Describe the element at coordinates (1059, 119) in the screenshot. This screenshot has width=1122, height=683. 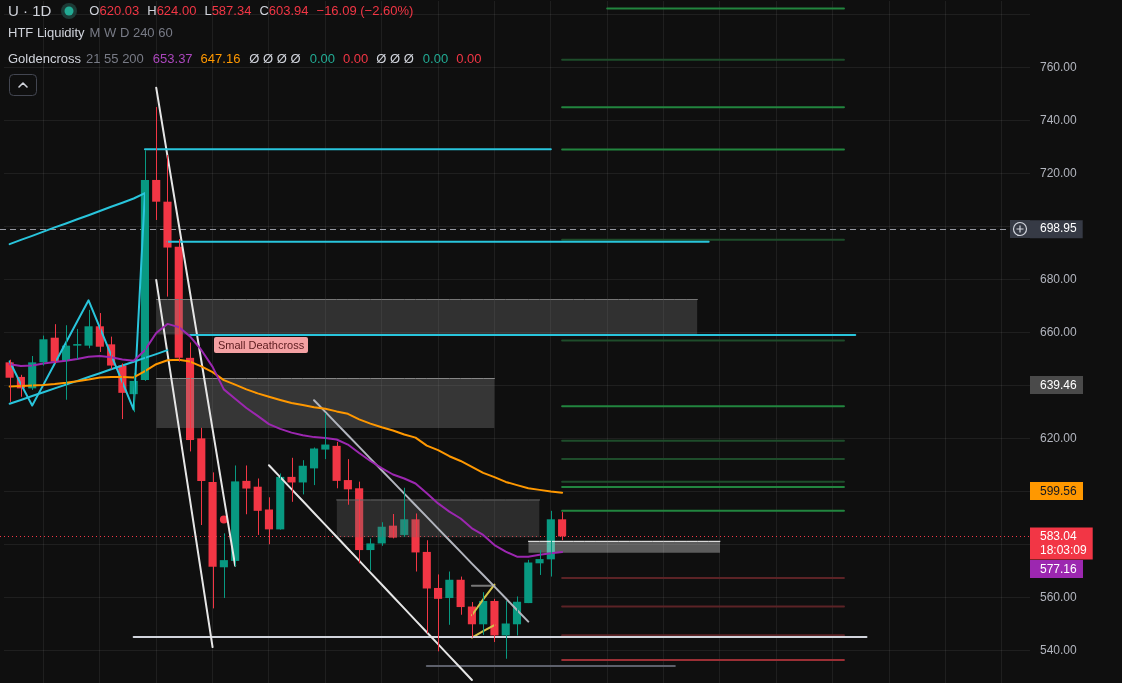
I see `y-tick-label: 740.00` at that location.